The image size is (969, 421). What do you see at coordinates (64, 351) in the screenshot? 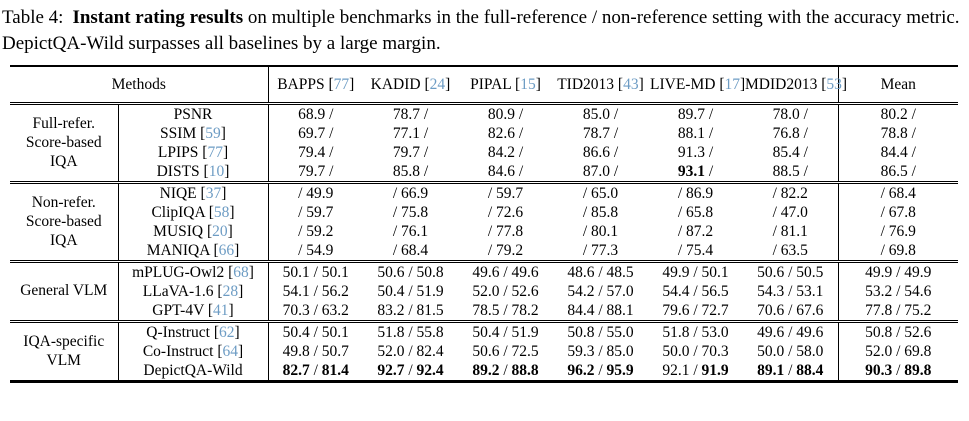
I see `group-label: IQA-specific VLM` at bounding box center [64, 351].